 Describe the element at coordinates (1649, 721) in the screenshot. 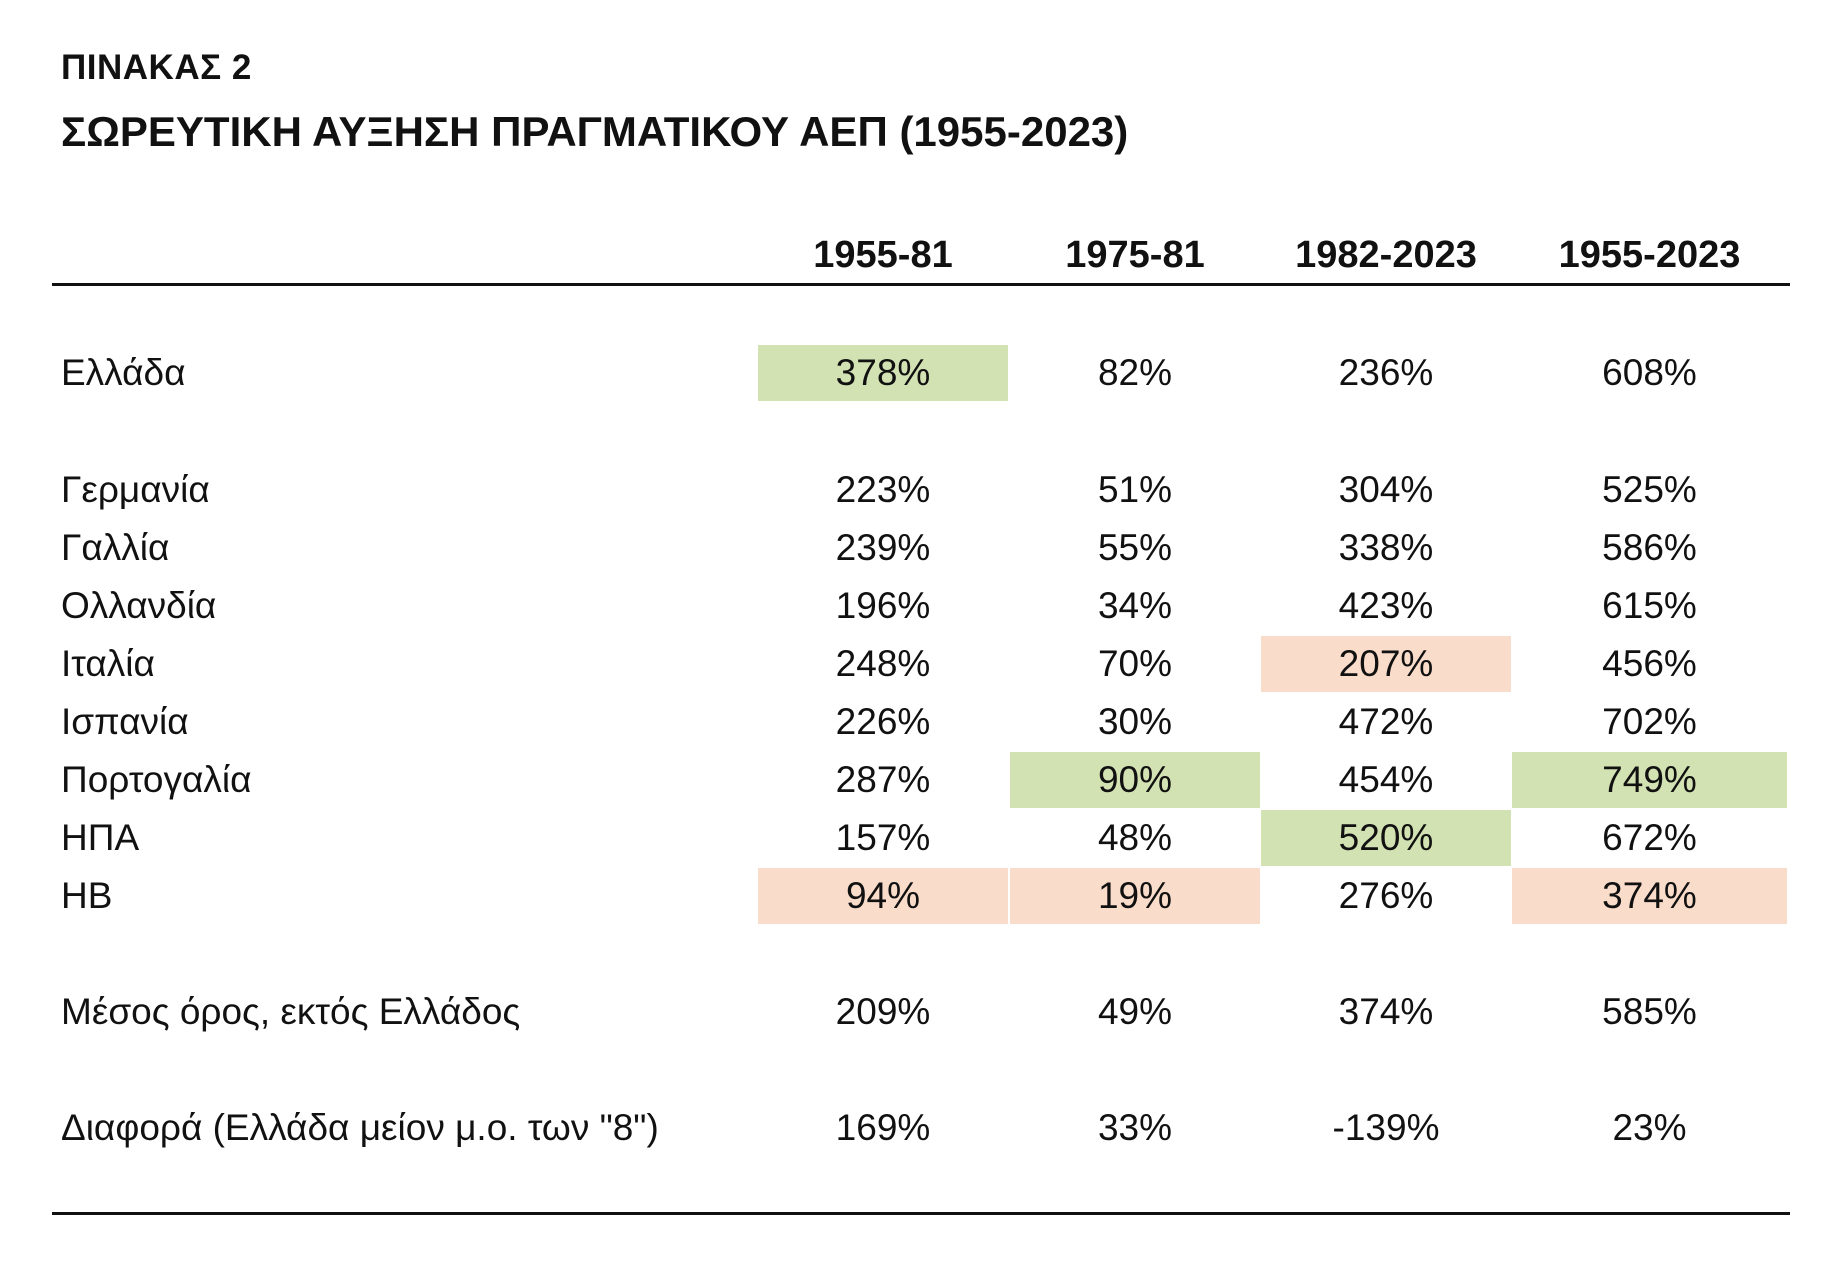

I see `table-cell: 702%` at that location.